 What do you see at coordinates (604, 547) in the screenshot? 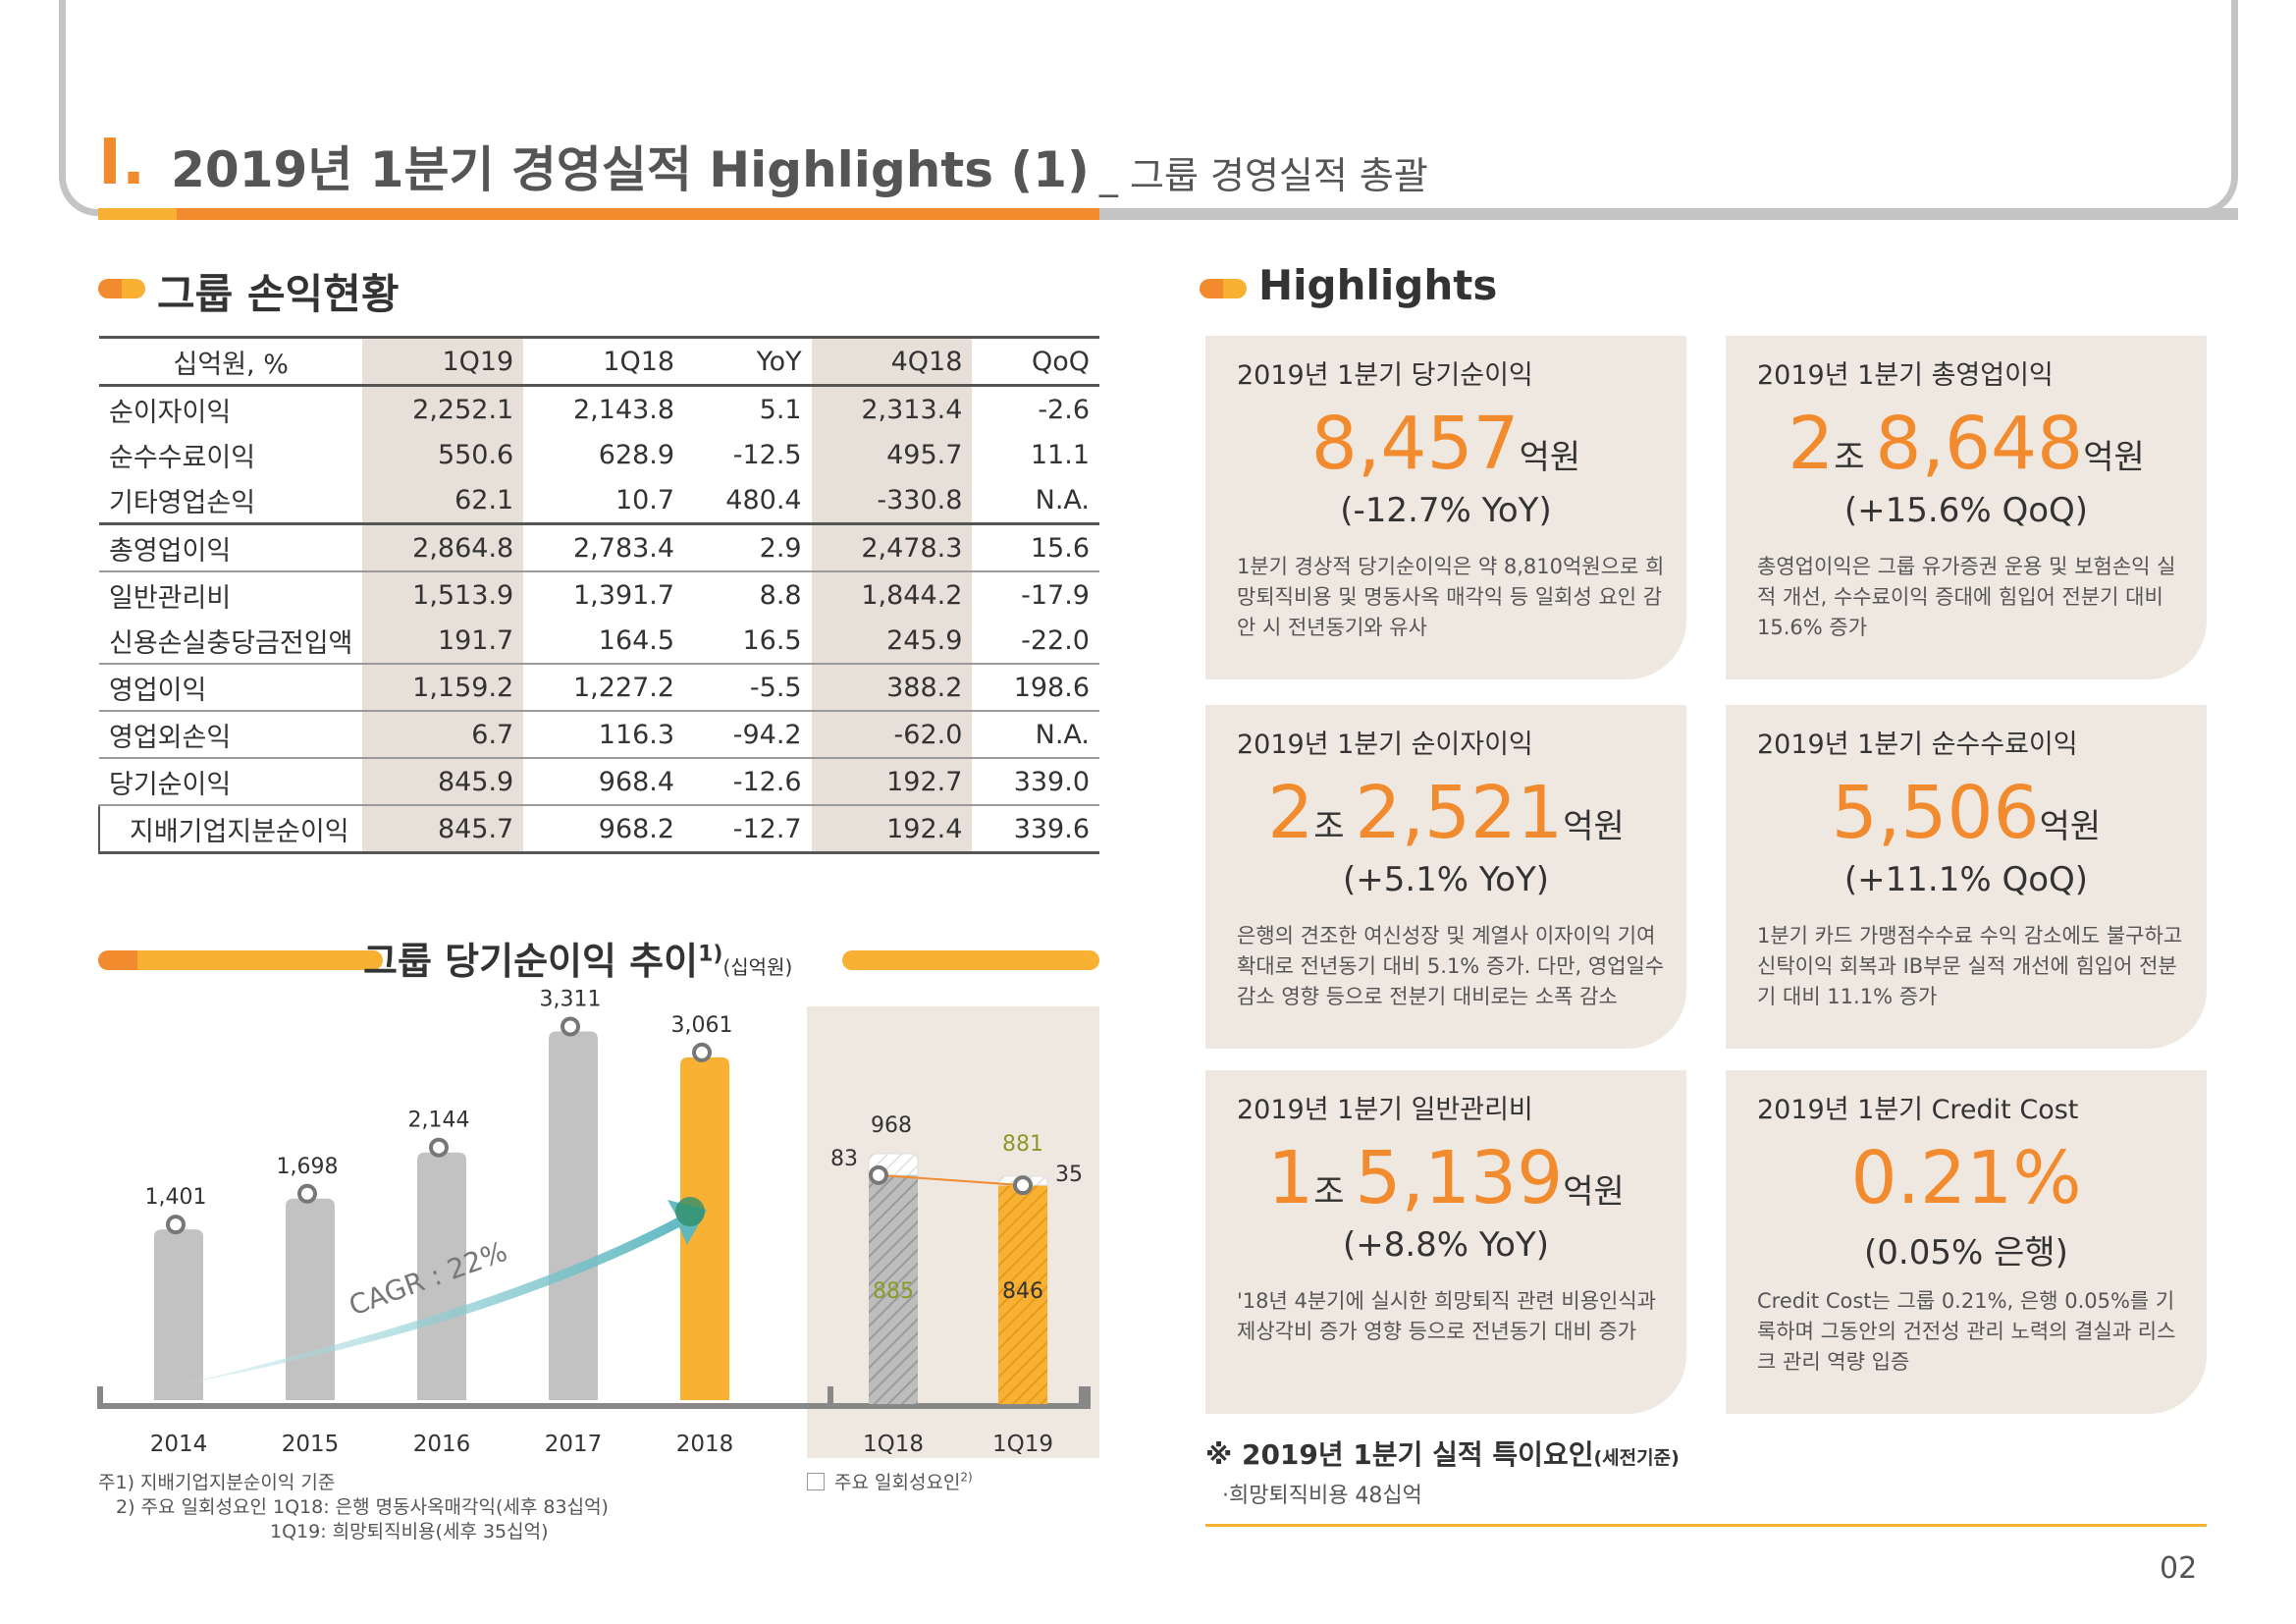
I see `table-cell: 2,783.4` at bounding box center [604, 547].